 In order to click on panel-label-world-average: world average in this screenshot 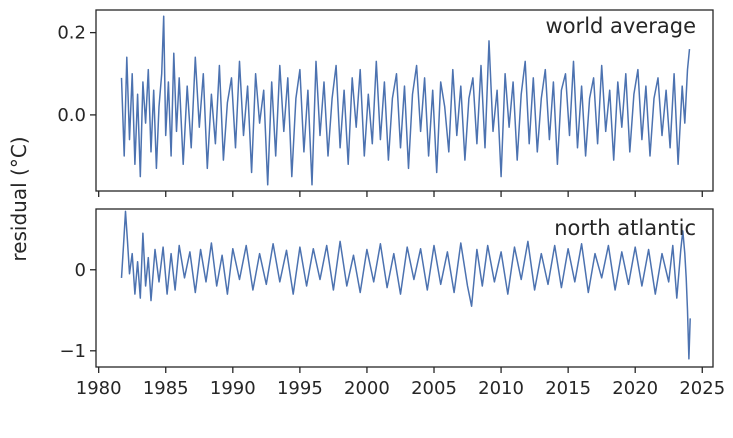, I will do `click(621, 26)`.